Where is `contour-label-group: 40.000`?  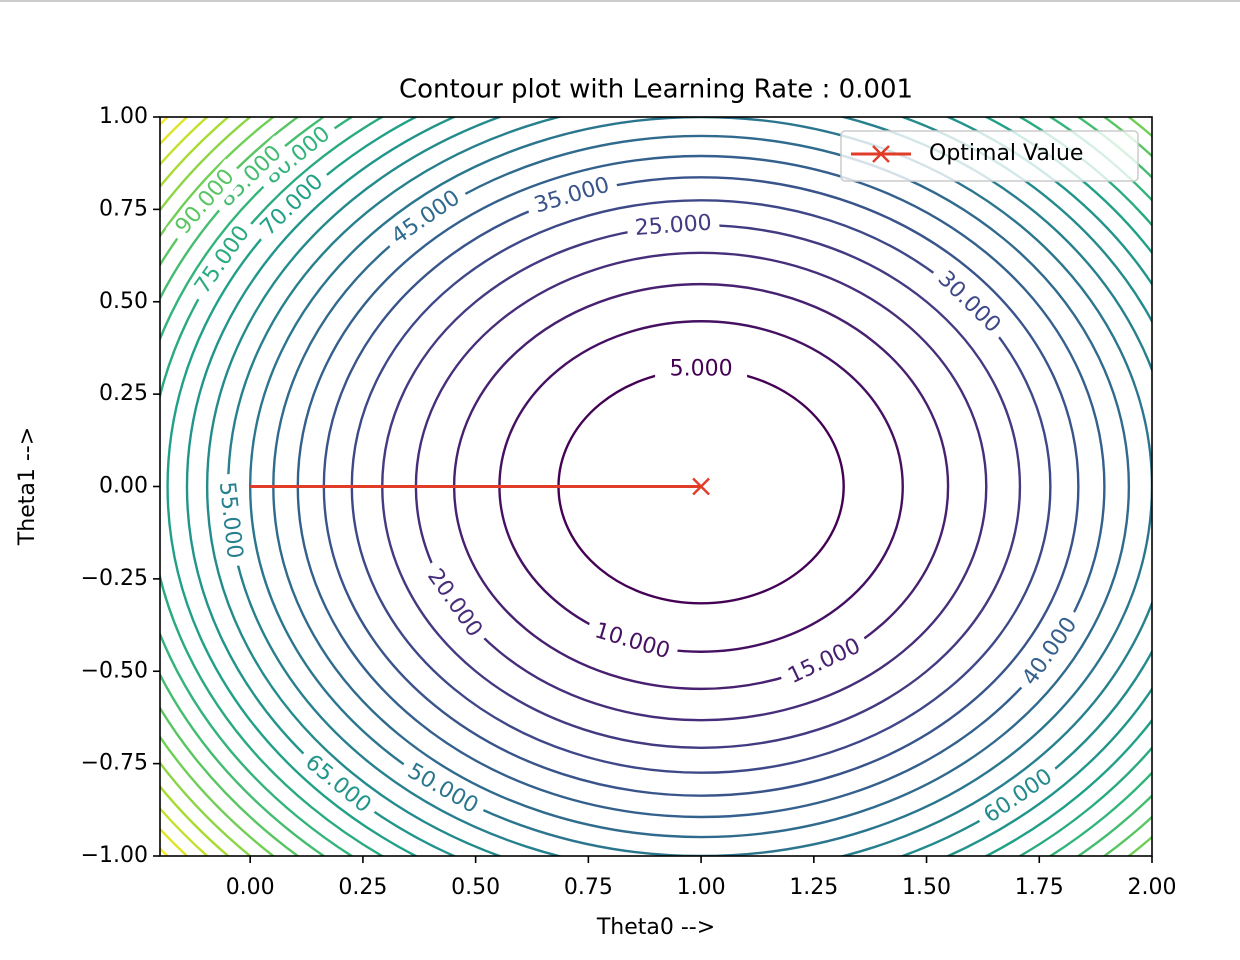 contour-label-group: 40.000 is located at coordinates (1050, 651).